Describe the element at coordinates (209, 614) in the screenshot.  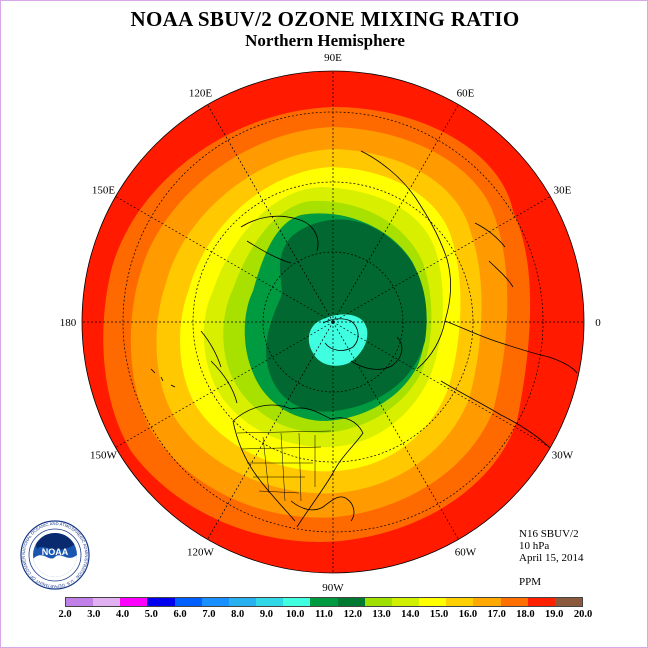
I see `color-scale-label: 7.0` at that location.